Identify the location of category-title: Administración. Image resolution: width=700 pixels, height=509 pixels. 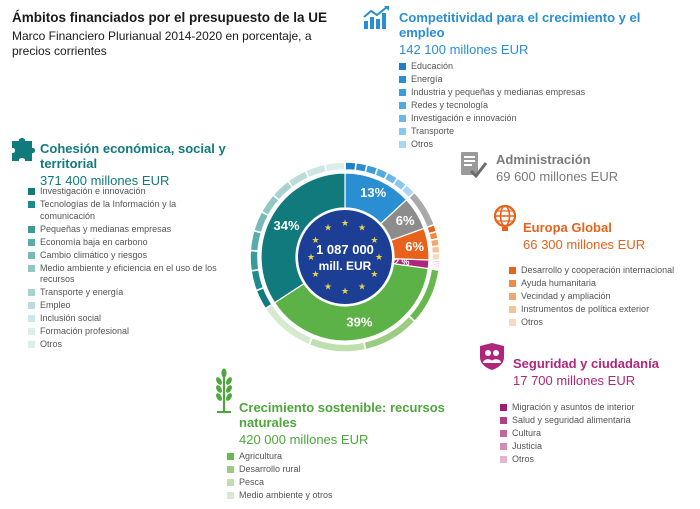
(543, 159).